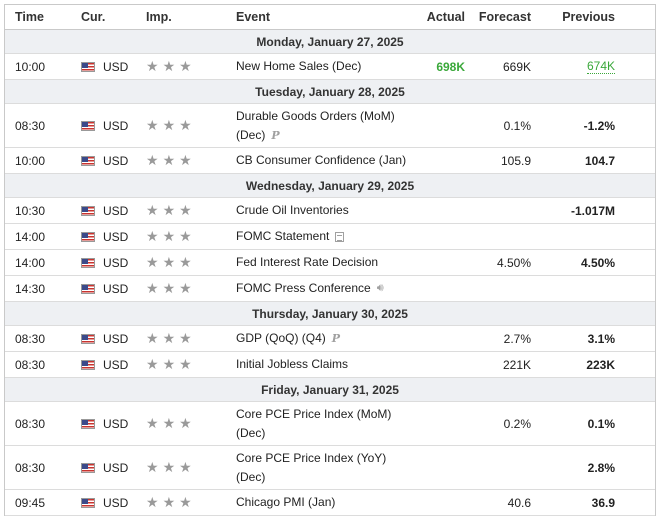  Describe the element at coordinates (311, 457) in the screenshot. I see `event-name: Core PCE Price Index (YoY)` at that location.